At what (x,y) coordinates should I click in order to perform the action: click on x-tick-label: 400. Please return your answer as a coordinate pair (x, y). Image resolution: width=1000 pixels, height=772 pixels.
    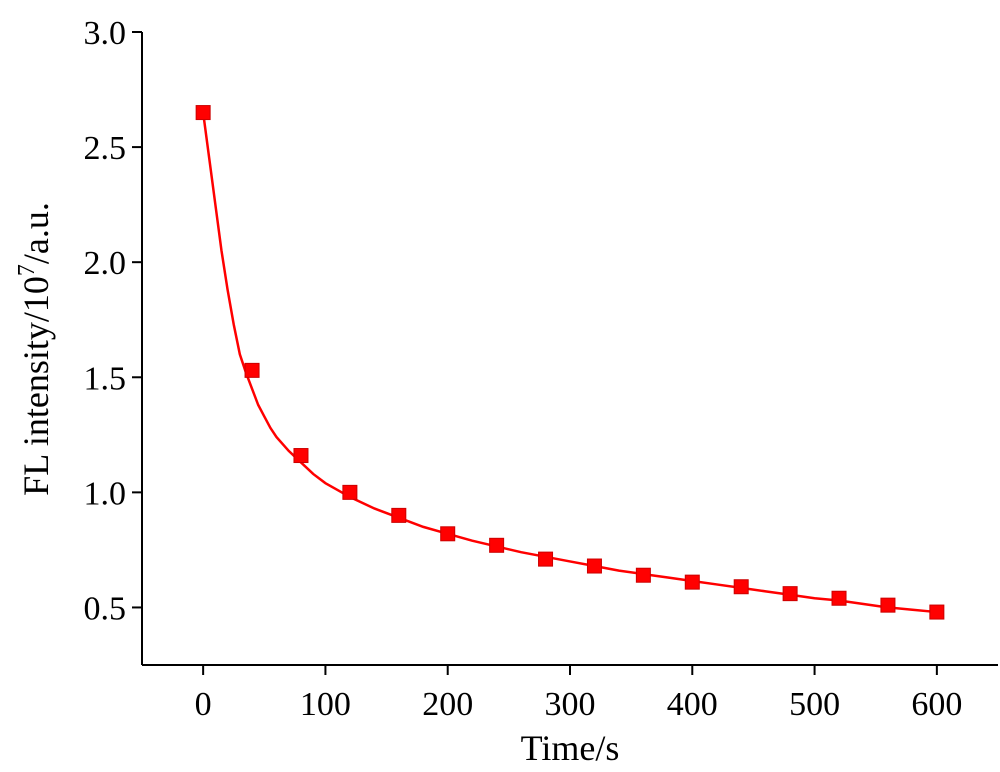
    Looking at the image, I should click on (692, 704).